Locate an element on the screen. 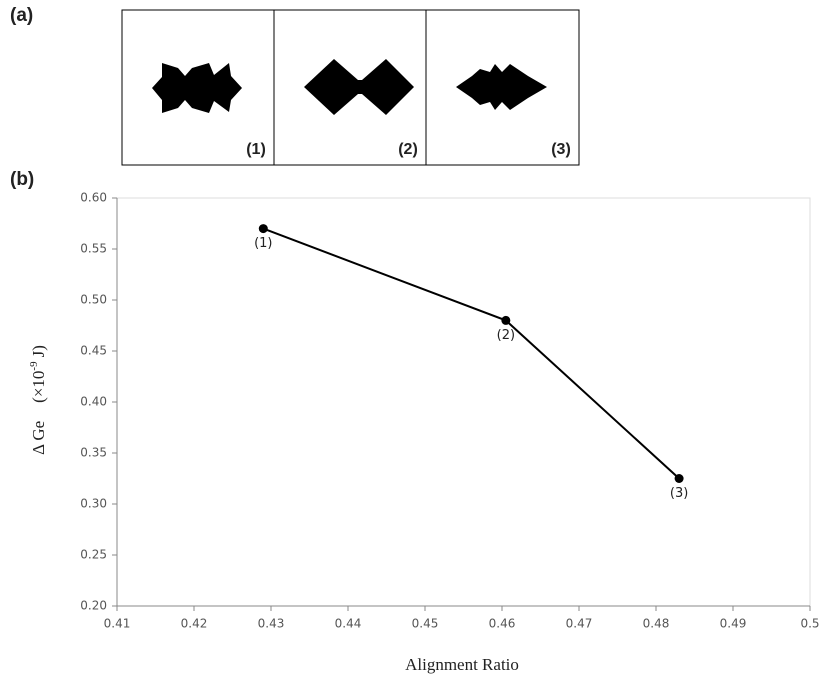 The height and width of the screenshot is (682, 821). point-label: (2) is located at coordinates (506, 335).